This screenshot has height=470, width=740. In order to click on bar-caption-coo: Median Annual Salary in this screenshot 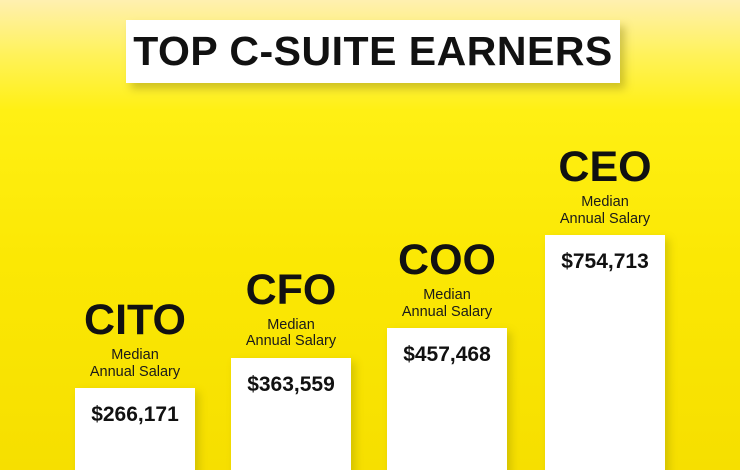, I will do `click(447, 303)`.